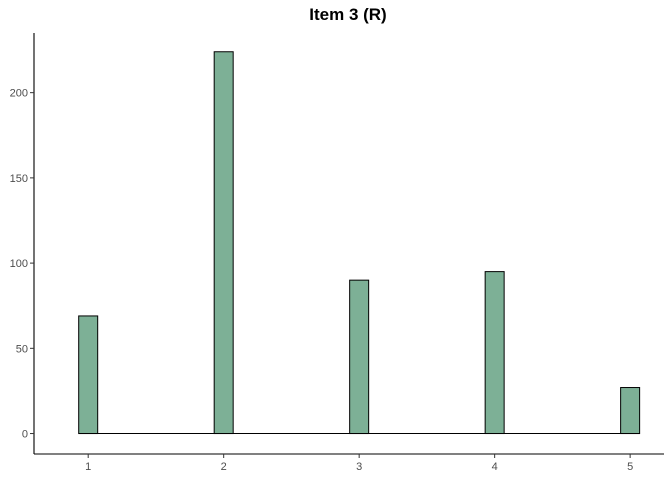  What do you see at coordinates (495, 467) in the screenshot?
I see `x-tick-label-4: 4` at bounding box center [495, 467].